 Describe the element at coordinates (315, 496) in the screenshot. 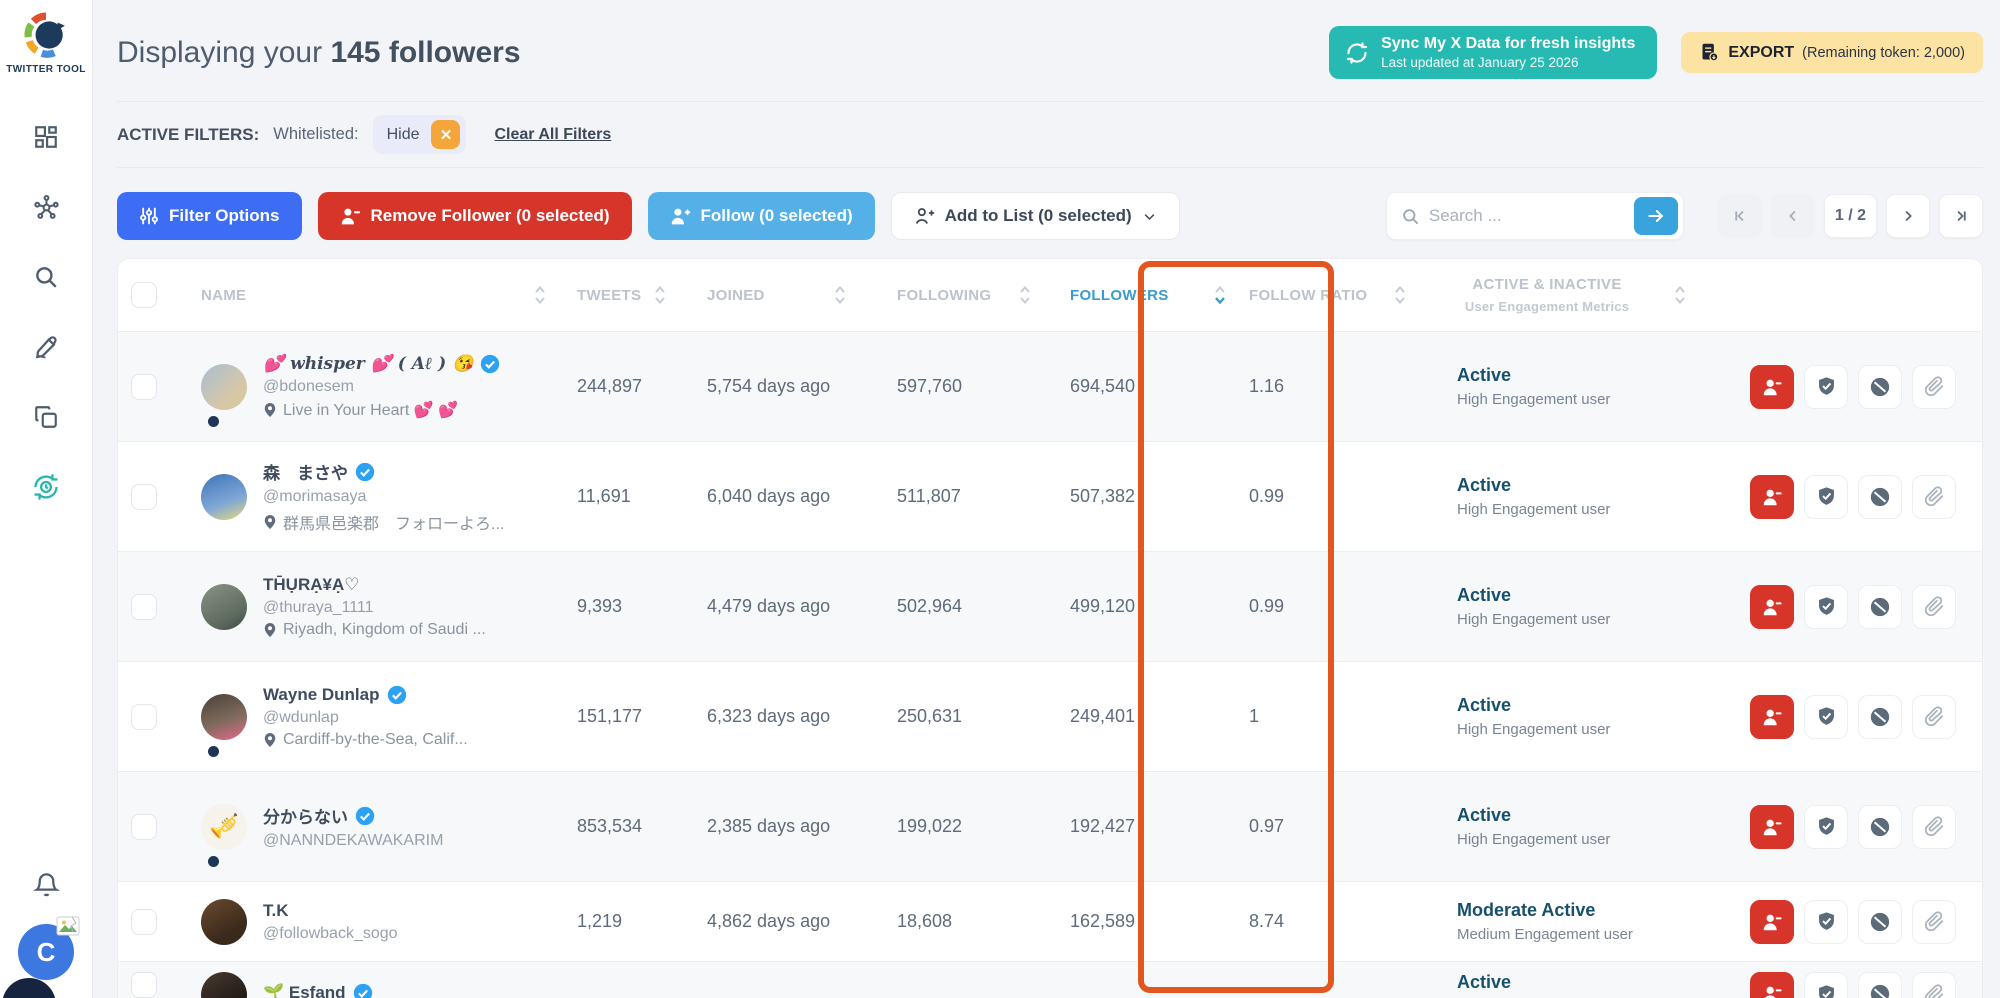

I see `user-handle: @morimasaya` at that location.